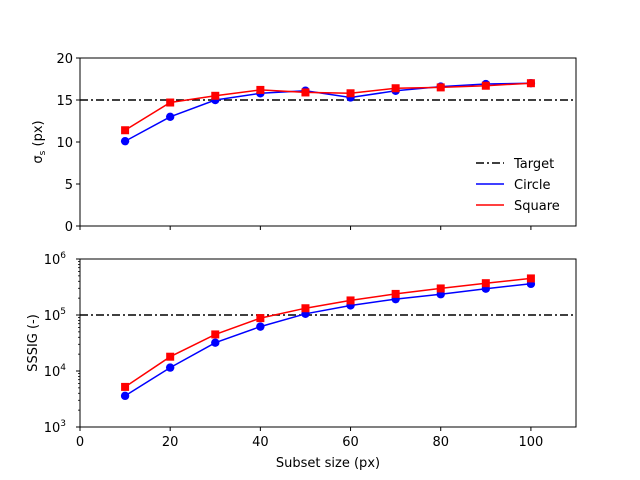 This screenshot has height=480, width=640. Describe the element at coordinates (64, 101) in the screenshot. I see `sigma-y-tick-label: 15` at that location.